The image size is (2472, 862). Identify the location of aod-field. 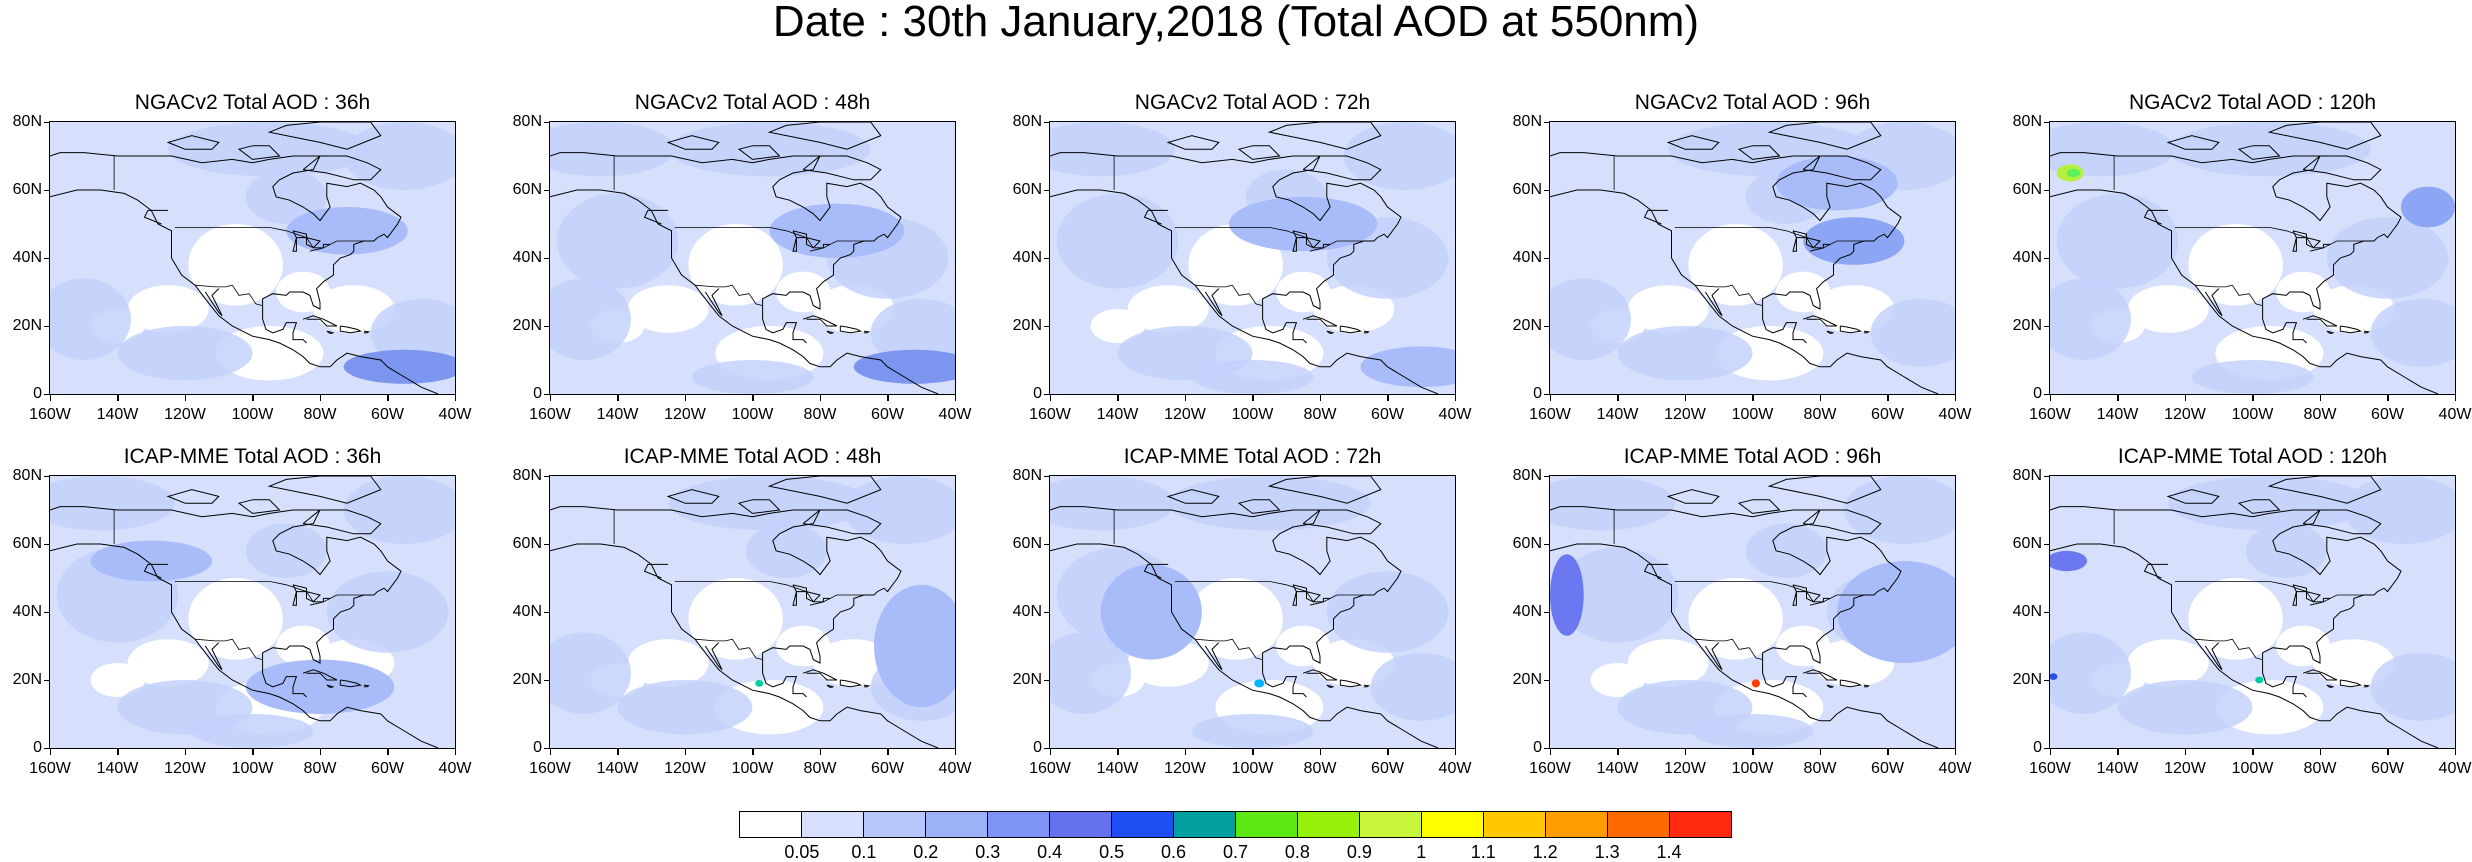
(1252, 612).